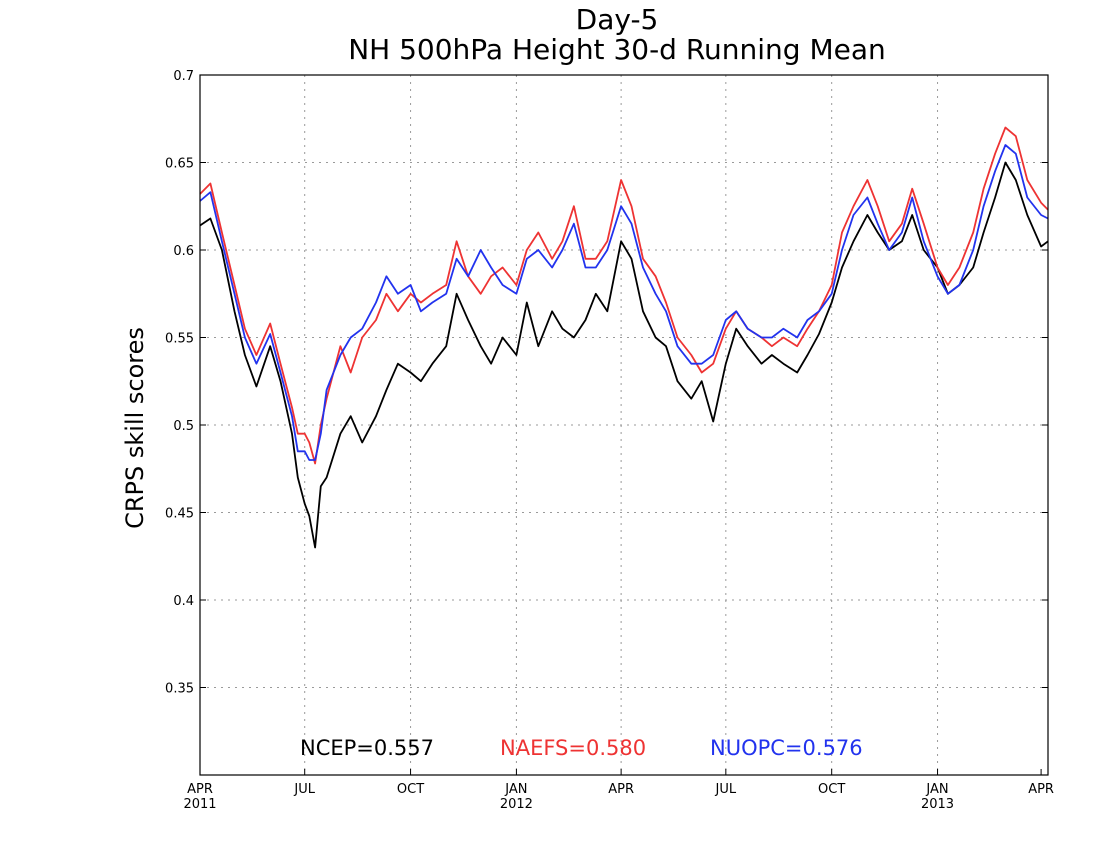 The image size is (1100, 850). Describe the element at coordinates (617, 49) in the screenshot. I see `chart-subtitle: NH 500hPa Height 30-d Running Mean` at that location.